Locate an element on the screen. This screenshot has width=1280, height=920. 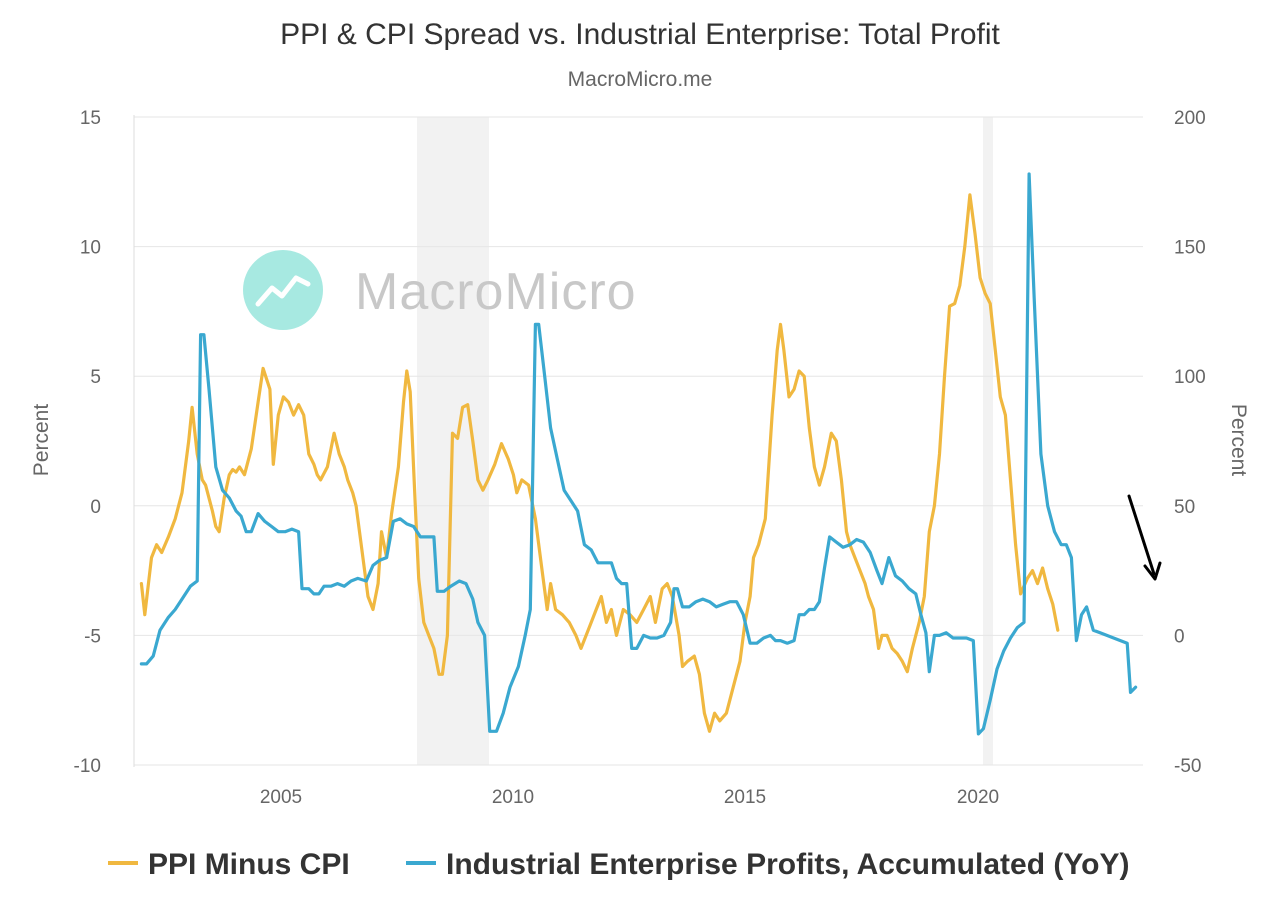
annotation-arrow is located at coordinates (1144, 537).